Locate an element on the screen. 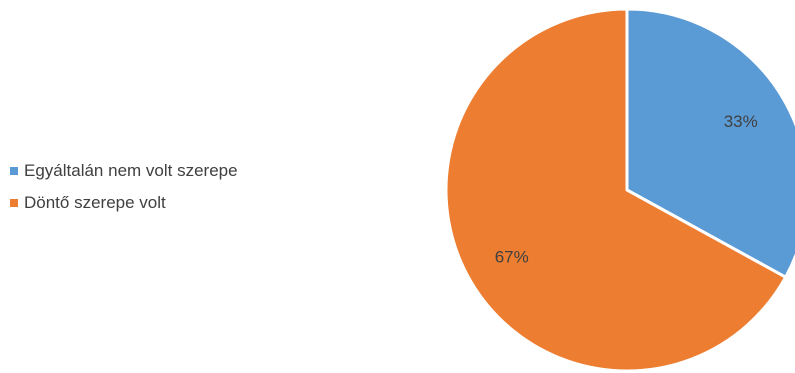 The height and width of the screenshot is (373, 795). data-label-donto: 67% is located at coordinates (512, 257).